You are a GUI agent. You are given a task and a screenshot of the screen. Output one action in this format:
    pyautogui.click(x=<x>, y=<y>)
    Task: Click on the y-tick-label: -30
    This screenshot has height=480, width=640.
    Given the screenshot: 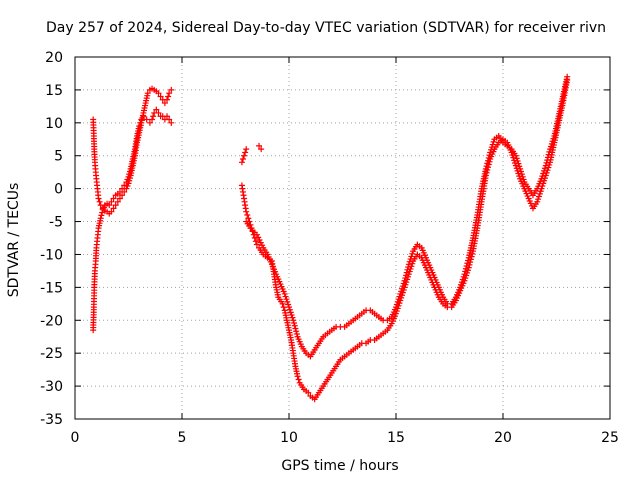 What is the action you would take?
    pyautogui.click(x=51, y=387)
    